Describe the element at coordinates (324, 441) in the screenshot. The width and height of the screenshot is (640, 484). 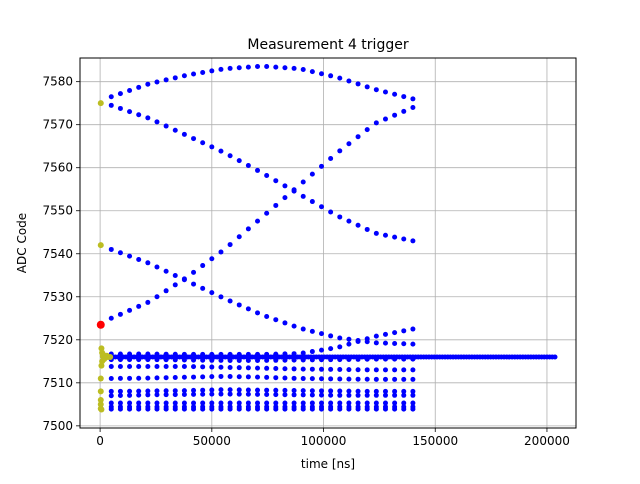
I see `x-tick-label: 100000` at that location.